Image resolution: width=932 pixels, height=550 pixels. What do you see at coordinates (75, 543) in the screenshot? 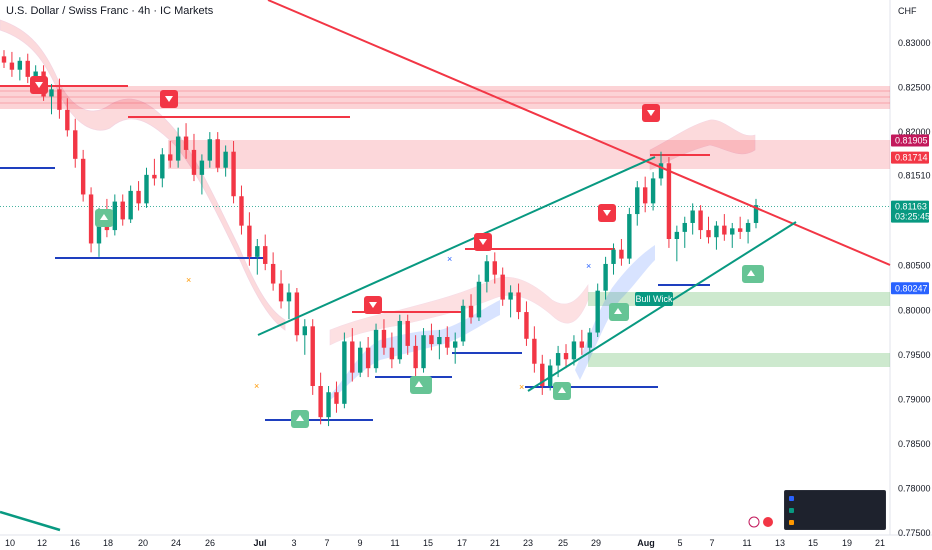
I see `x-tick-label: 16` at bounding box center [75, 543].